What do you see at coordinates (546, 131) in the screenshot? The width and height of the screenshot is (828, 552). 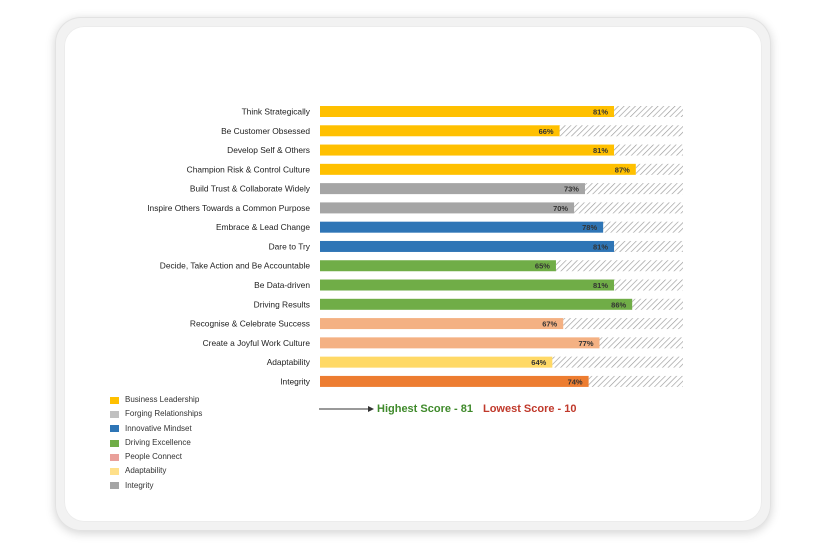 I see `value-label: 66%` at bounding box center [546, 131].